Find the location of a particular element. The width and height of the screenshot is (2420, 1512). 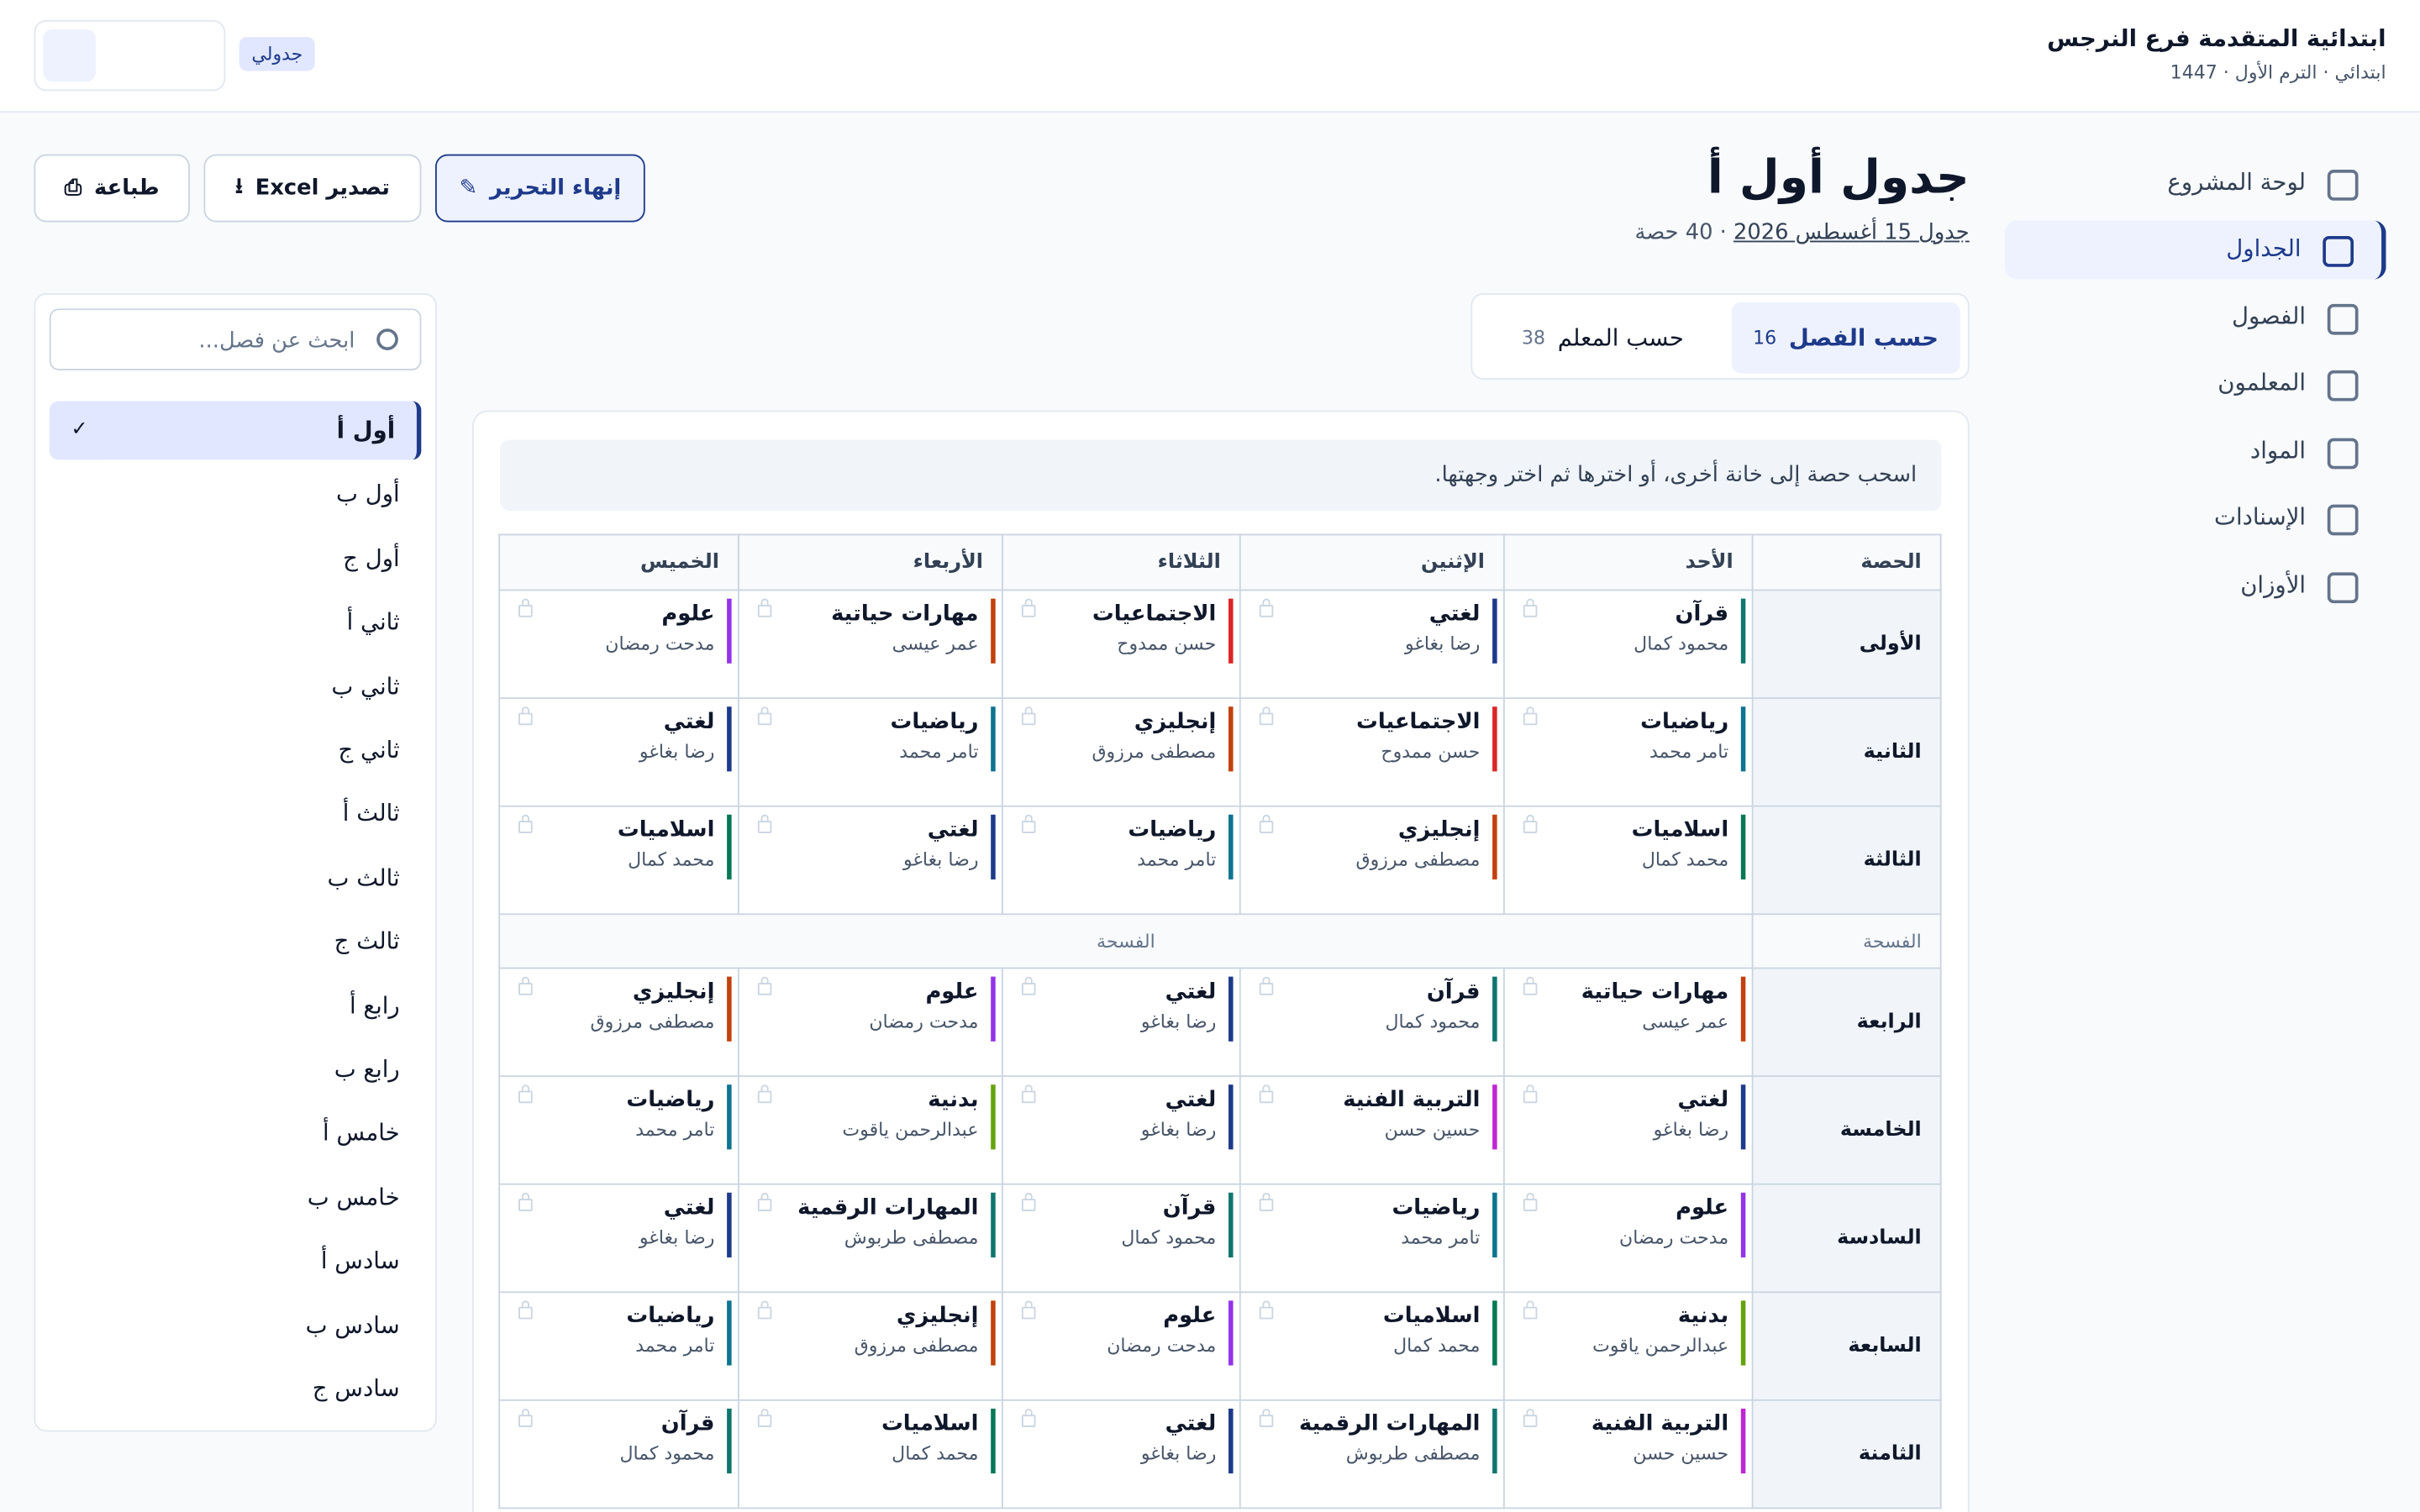

theme-dark is located at coordinates (129, 55).